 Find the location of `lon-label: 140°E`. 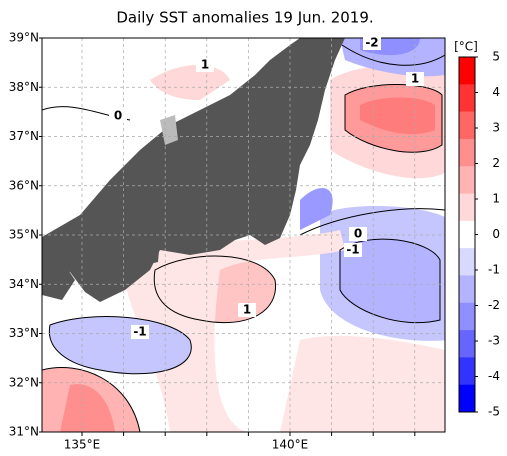

lon-label: 140°E is located at coordinates (290, 445).